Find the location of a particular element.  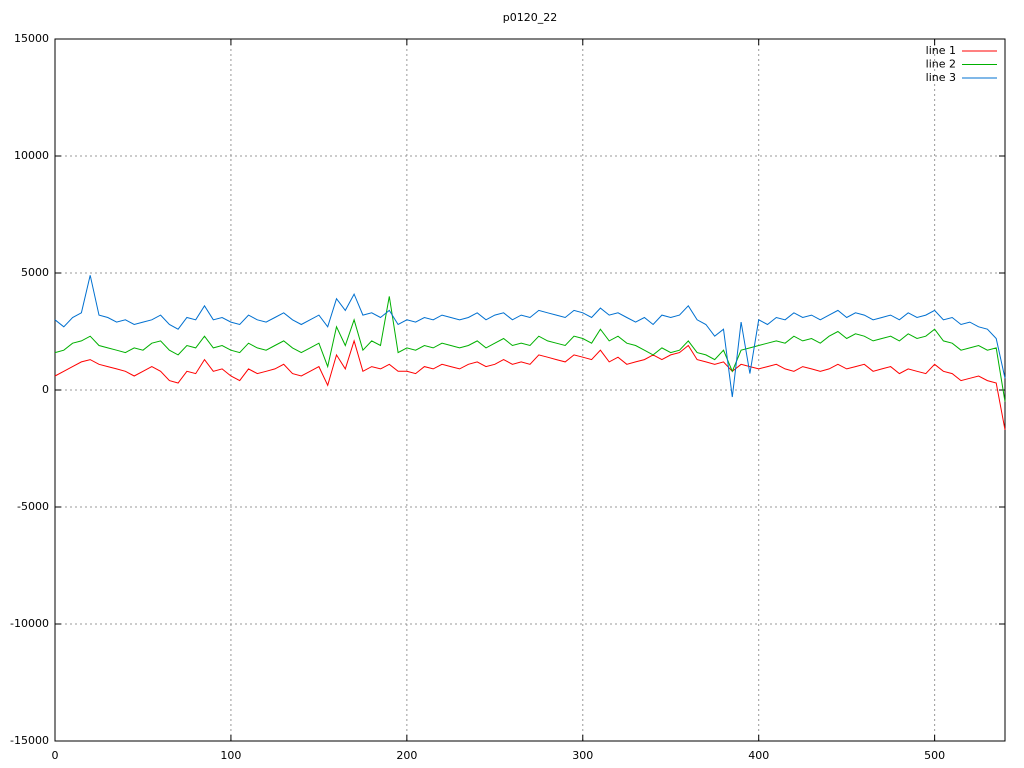

chart-title: p0120_22 is located at coordinates (530, 17).